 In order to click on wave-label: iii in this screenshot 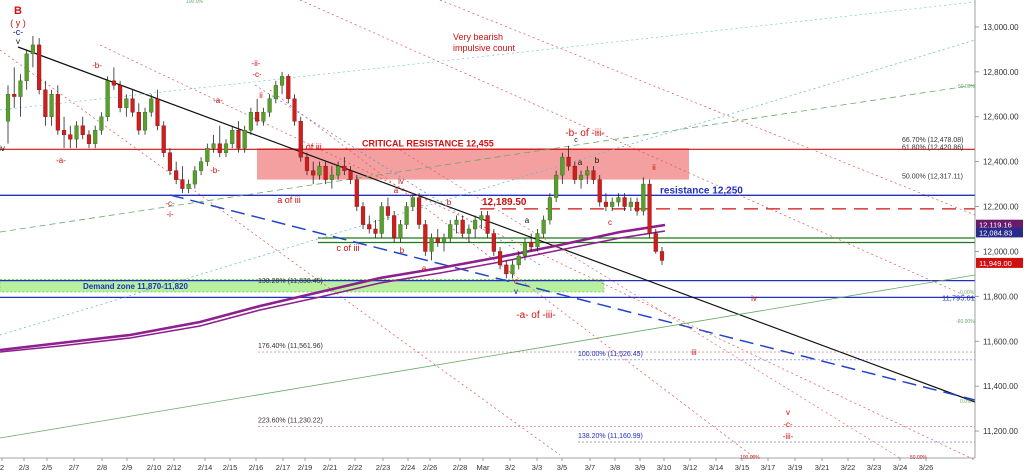, I will do `click(694, 352)`.